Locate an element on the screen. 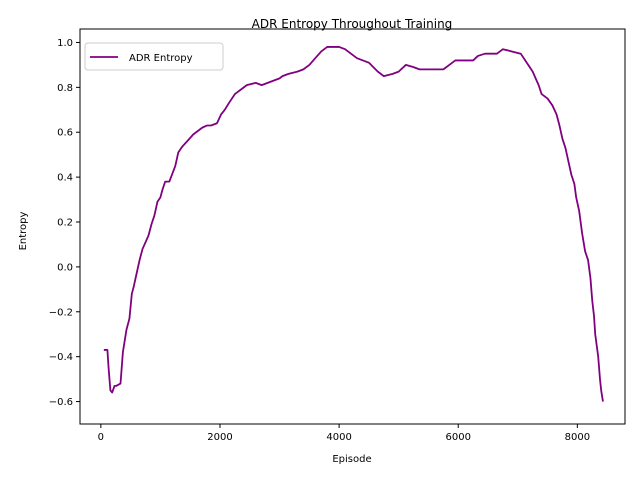 The image size is (640, 480). x-tick-label: 4000 is located at coordinates (338, 437).